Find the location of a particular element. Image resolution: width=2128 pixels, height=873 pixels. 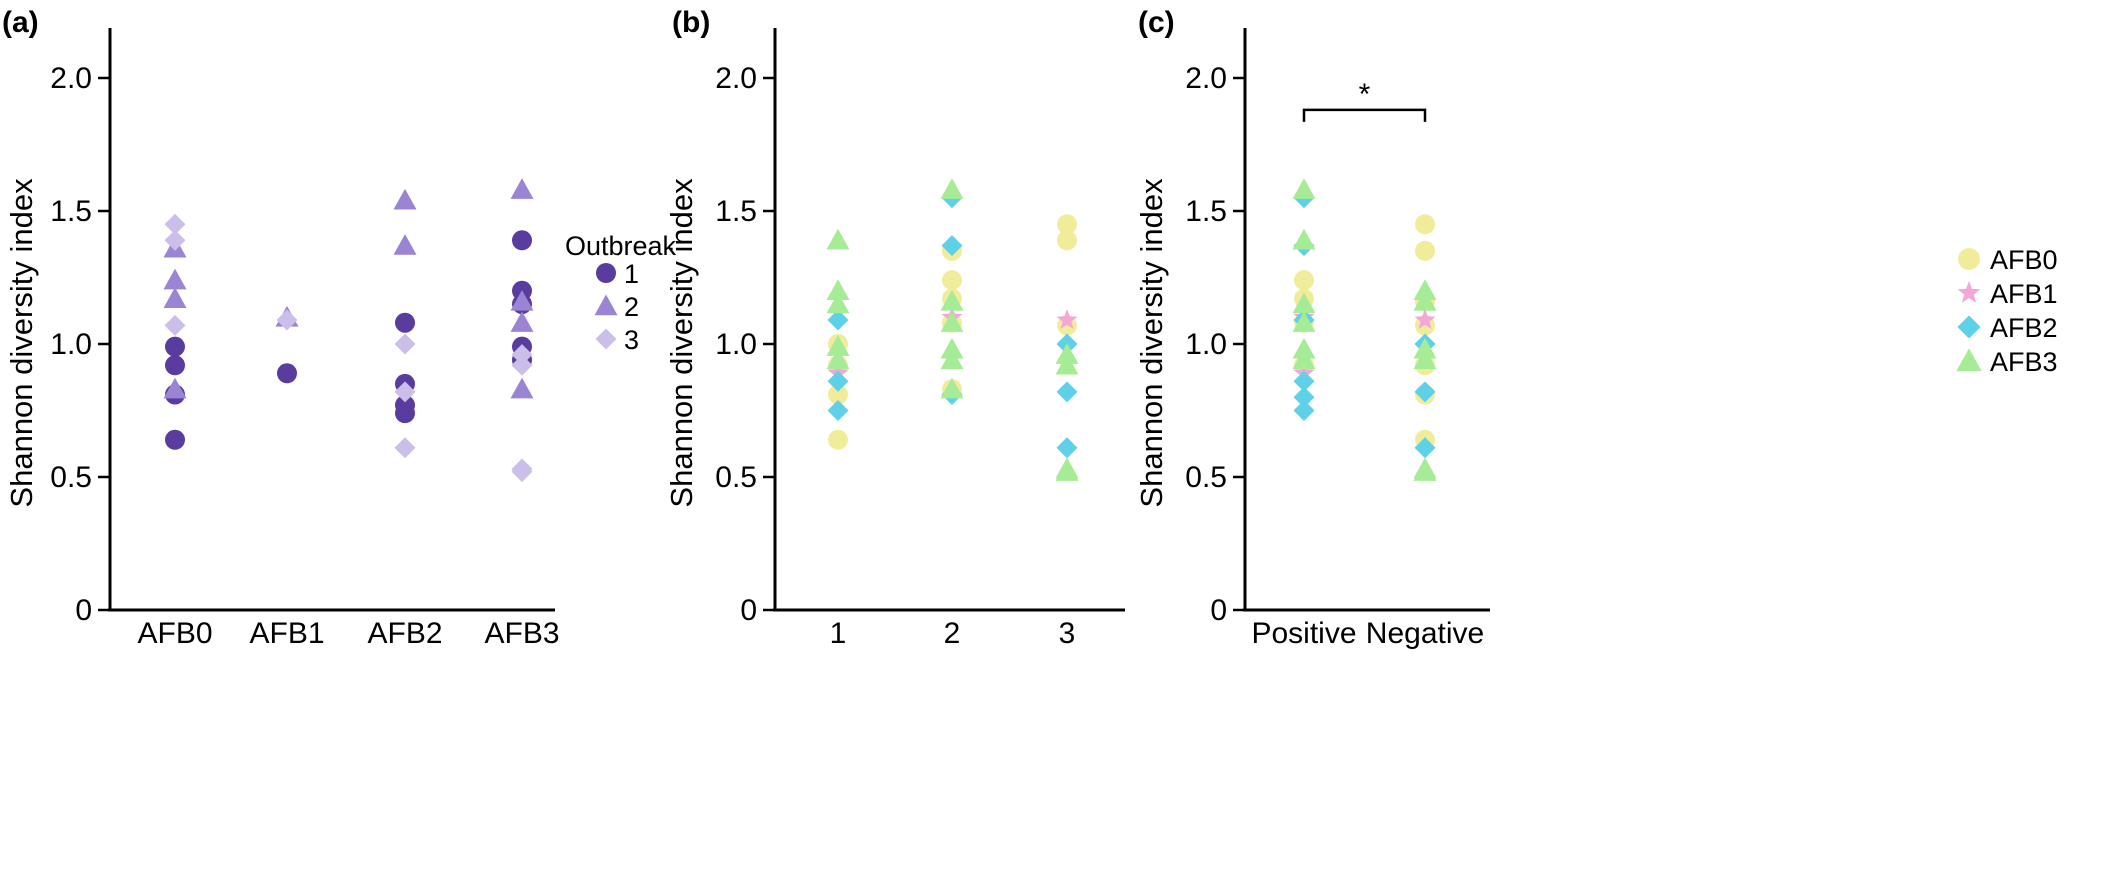

panel-a-y-ticks: 0 0.5 1.0 1.5 2.0 is located at coordinates (80, 344).